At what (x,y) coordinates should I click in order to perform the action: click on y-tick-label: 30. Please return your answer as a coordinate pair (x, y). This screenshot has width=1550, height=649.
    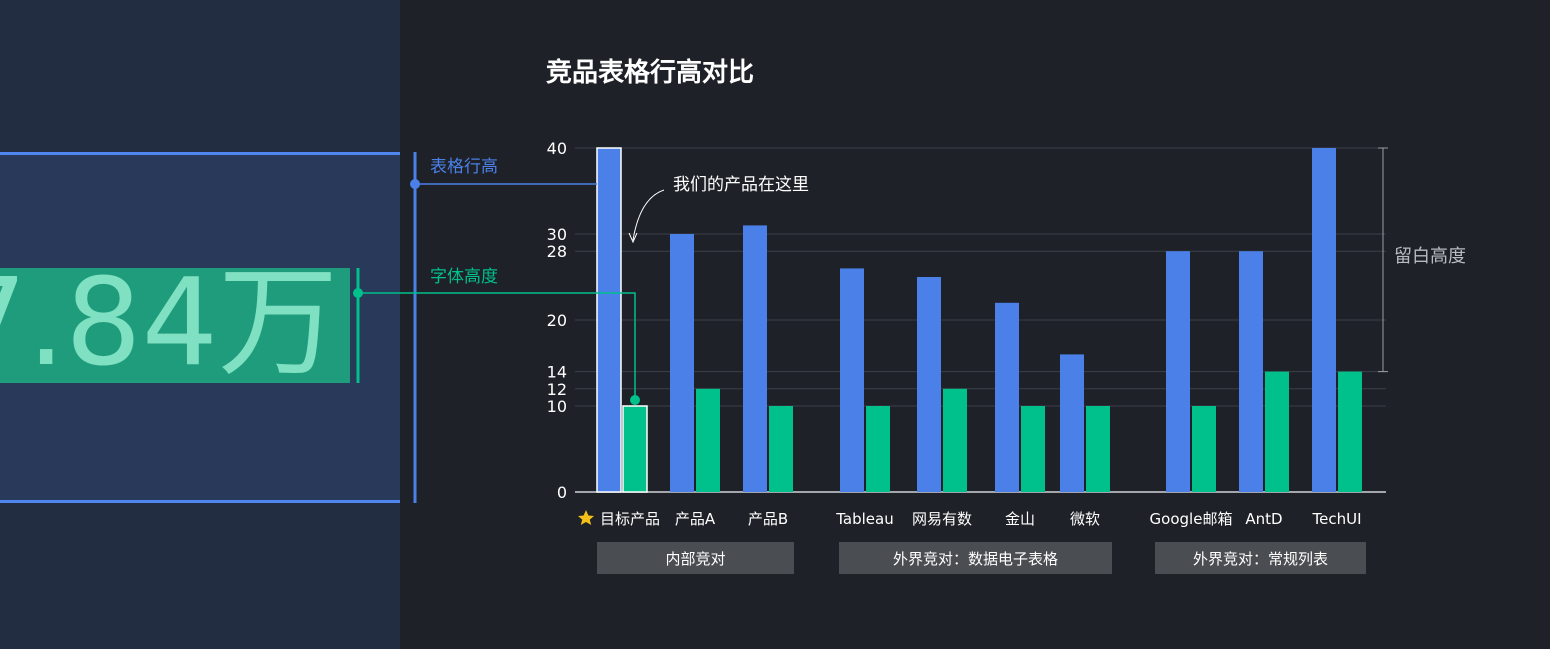
    Looking at the image, I should click on (557, 234).